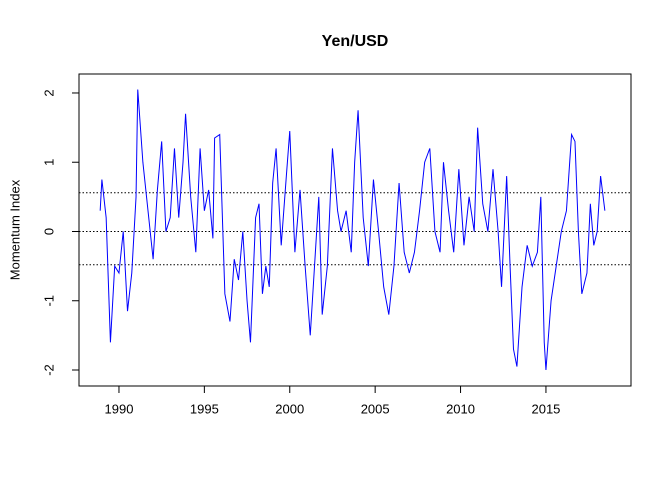 This screenshot has width=672, height=480. Describe the element at coordinates (48, 162) in the screenshot. I see `y-tick-label: 1` at that location.